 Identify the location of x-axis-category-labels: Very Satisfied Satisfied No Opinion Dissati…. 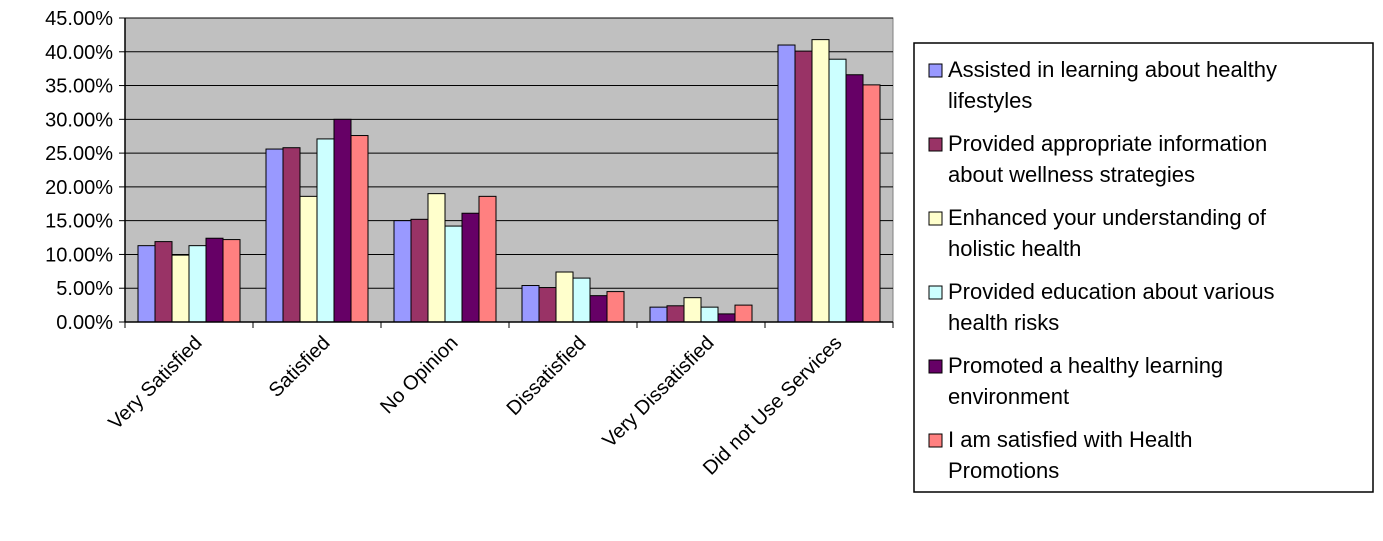
(476, 406).